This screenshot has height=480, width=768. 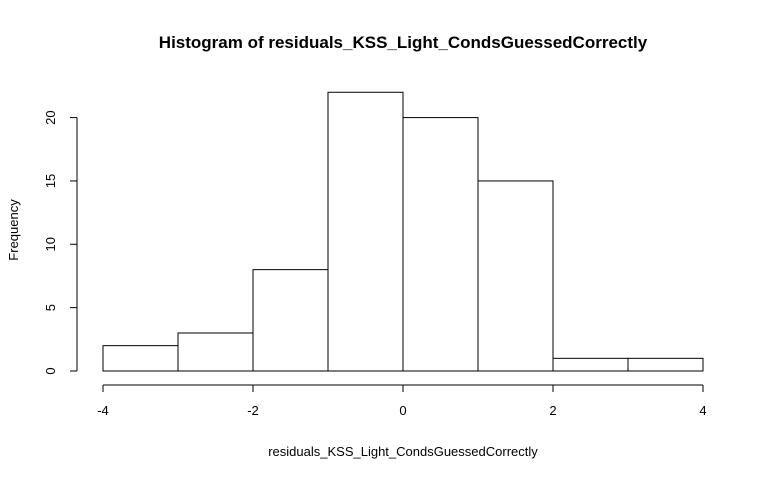 I want to click on y-tick-label: 20, so click(x=50, y=117).